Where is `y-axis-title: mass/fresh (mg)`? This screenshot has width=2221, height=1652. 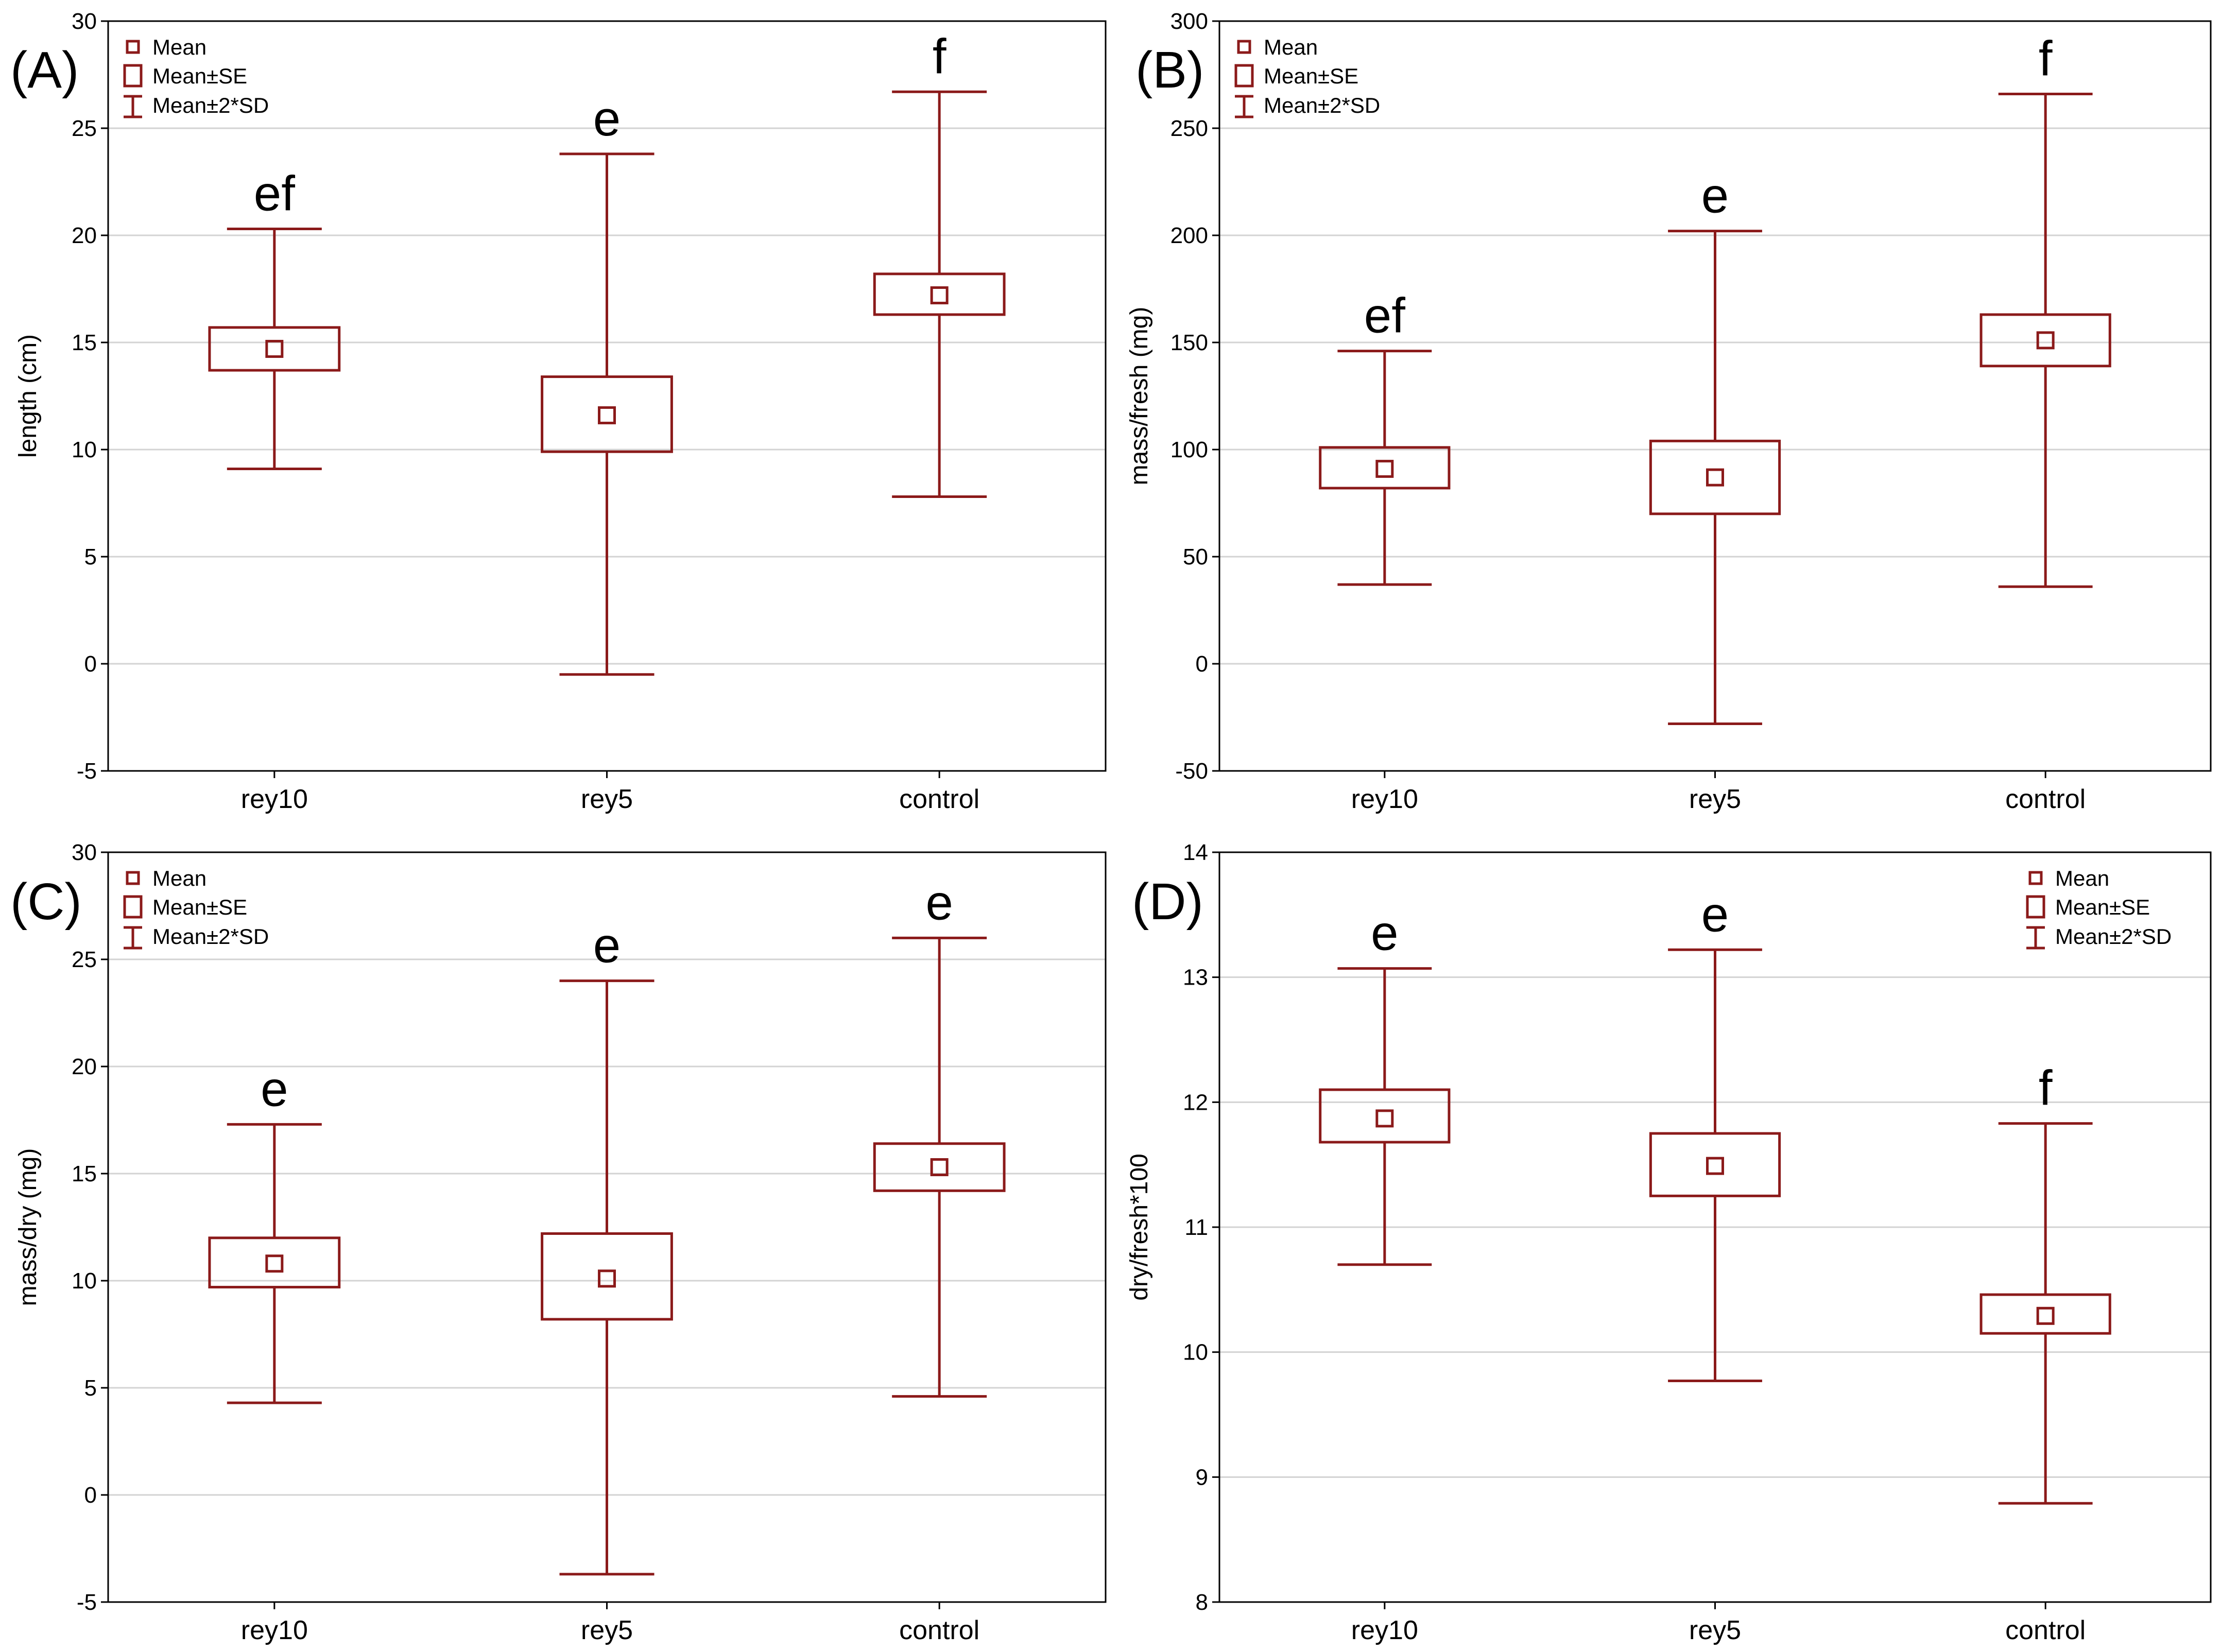 y-axis-title: mass/fresh (mg) is located at coordinates (1139, 396).